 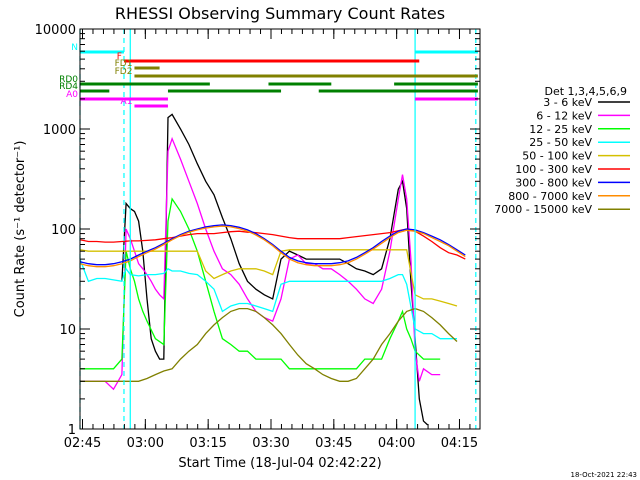 What do you see at coordinates (564, 115) in the screenshot?
I see `legend-label-1: 6 - 12 keV` at bounding box center [564, 115].